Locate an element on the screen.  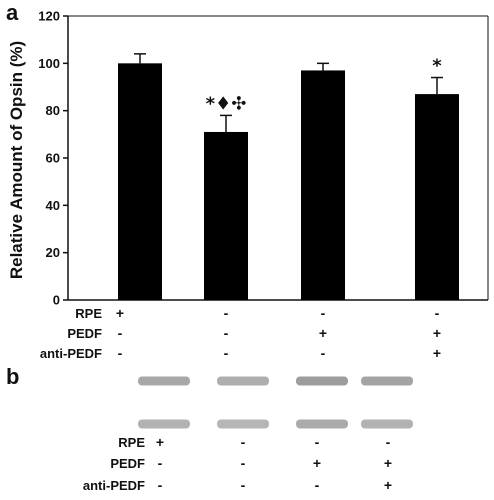
significance-marker: * is located at coordinates (437, 66).